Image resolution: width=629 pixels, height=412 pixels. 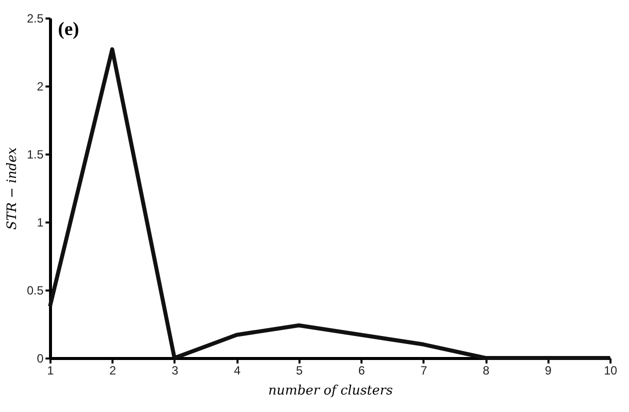 I want to click on y-tick-label: 1, so click(x=40, y=223).